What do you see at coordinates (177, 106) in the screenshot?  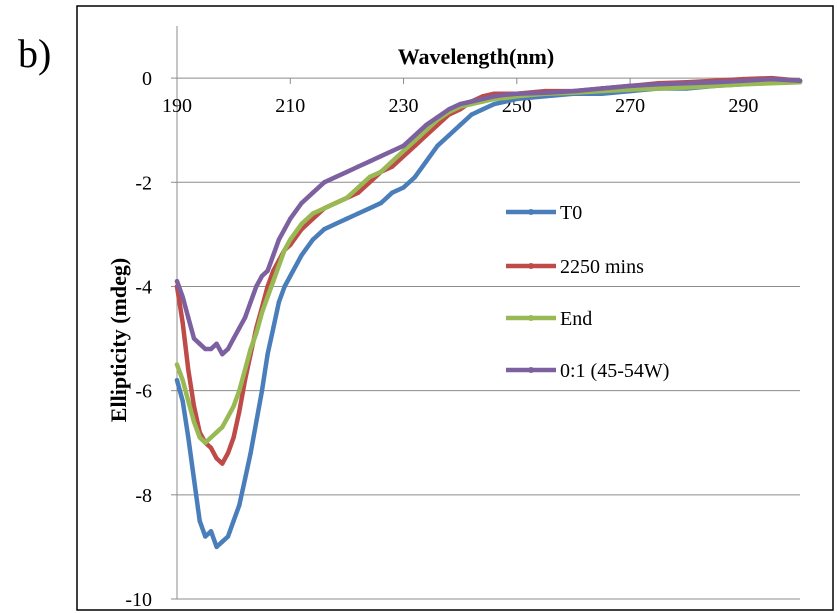 I see `x-tick-label: 190` at bounding box center [177, 106].